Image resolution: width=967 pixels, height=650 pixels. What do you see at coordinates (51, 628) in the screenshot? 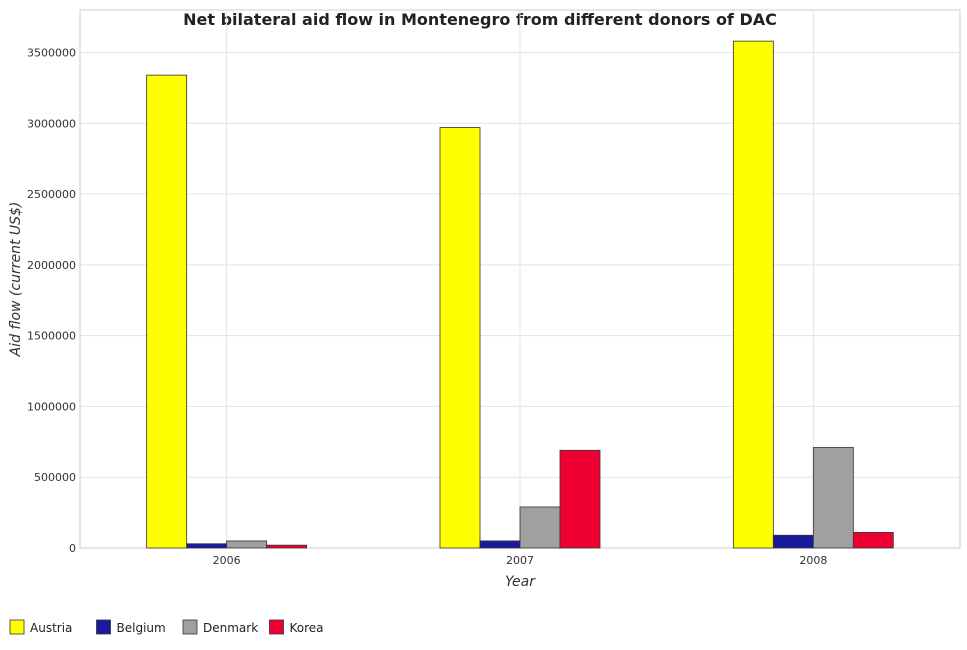
I see `legend-label-austria: Austria` at bounding box center [51, 628].